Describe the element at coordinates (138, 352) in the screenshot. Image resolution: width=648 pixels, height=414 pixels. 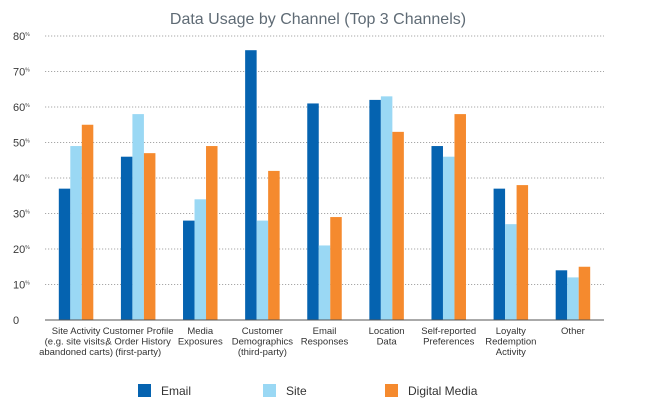
I see `x-category-label-line: (first-party)` at that location.